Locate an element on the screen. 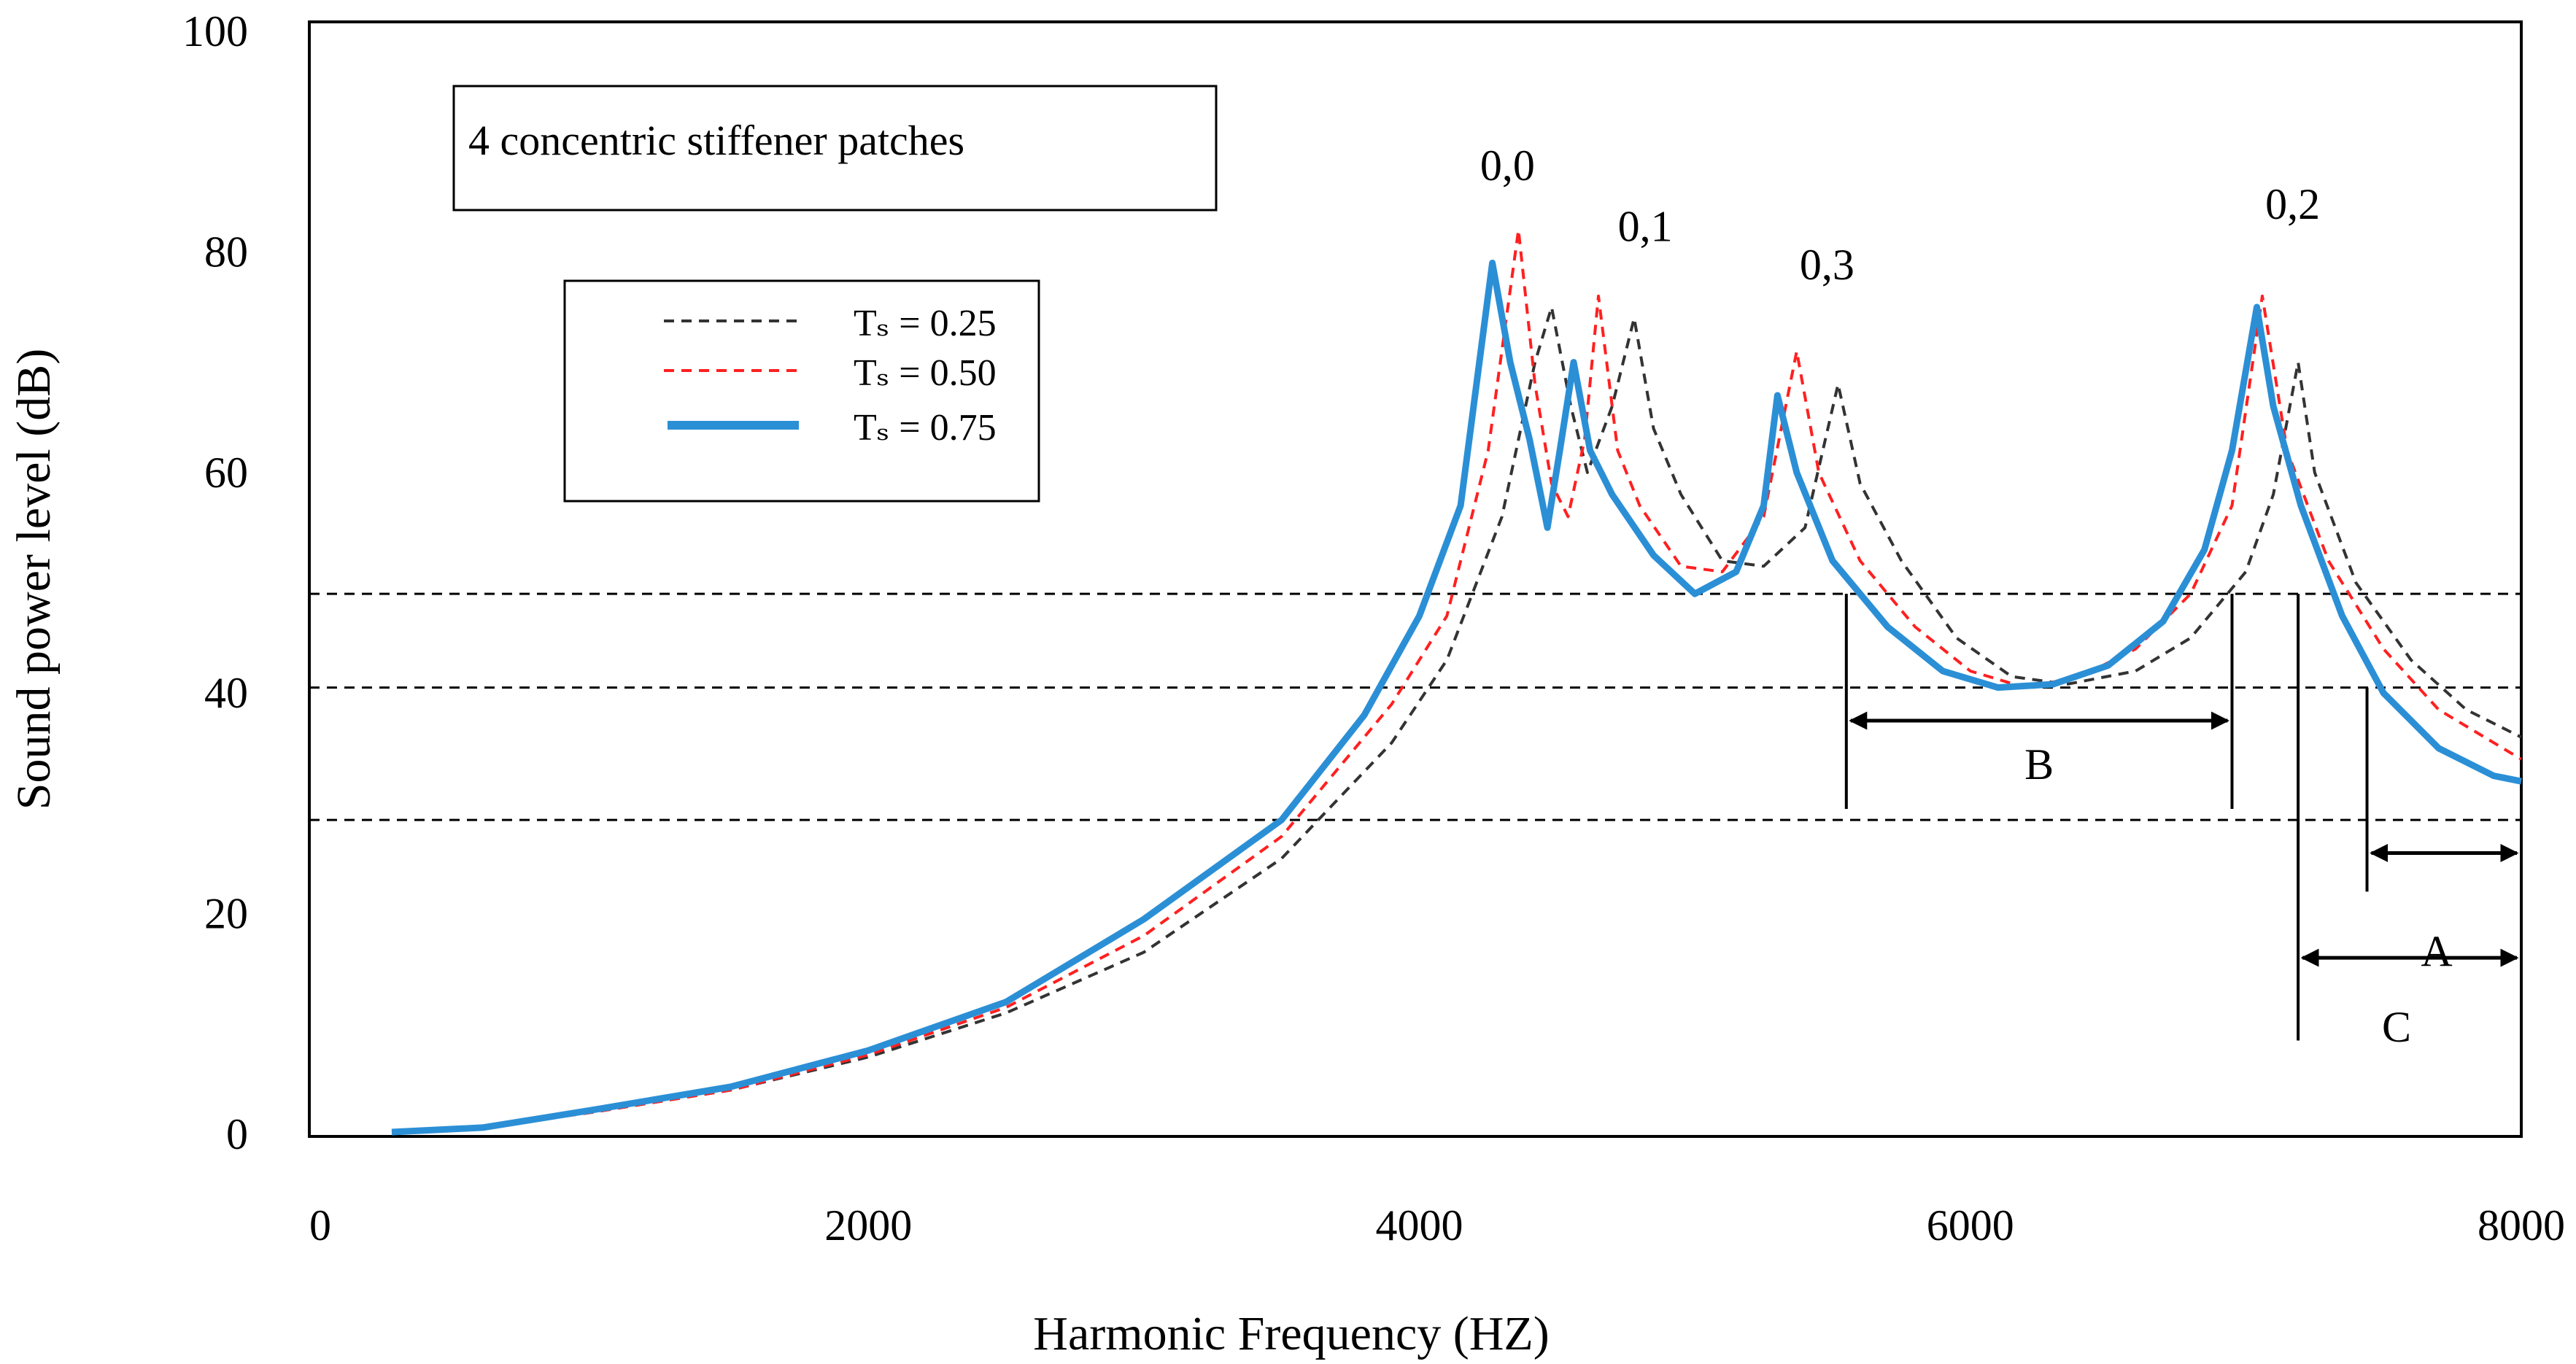 This screenshot has width=2576, height=1364. x-tick-label: 8000 is located at coordinates (2521, 1225).